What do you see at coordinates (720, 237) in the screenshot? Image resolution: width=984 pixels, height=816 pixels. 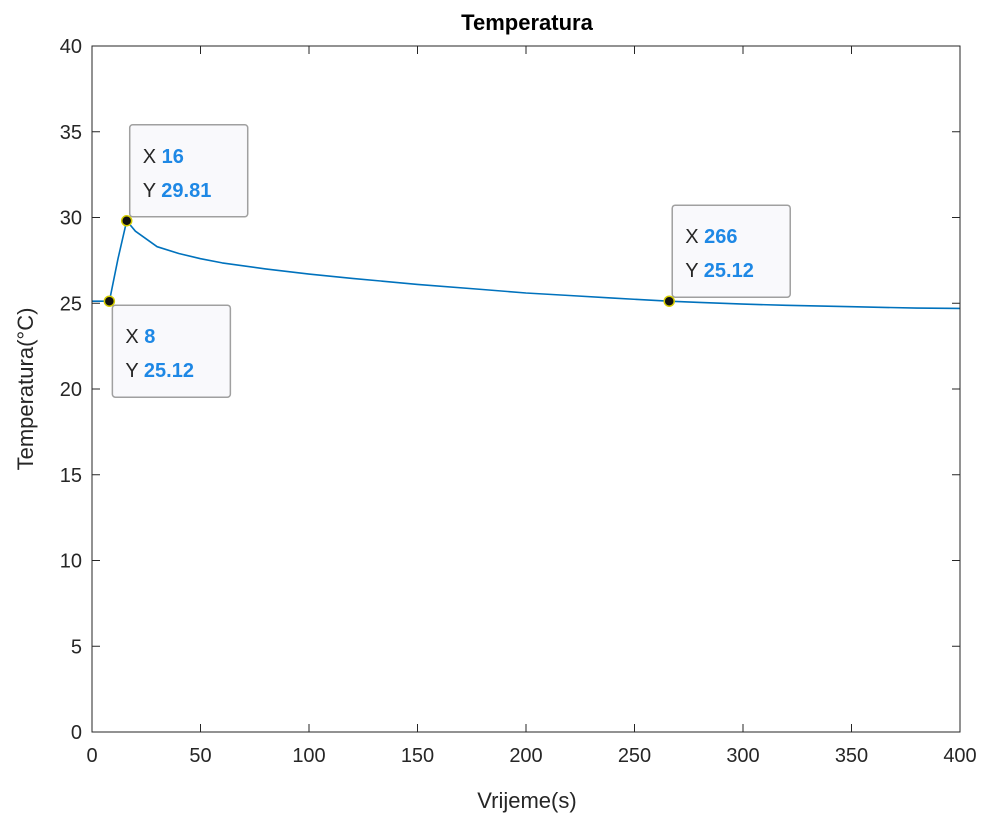 I see `datatip-x-value: 266` at bounding box center [720, 237].